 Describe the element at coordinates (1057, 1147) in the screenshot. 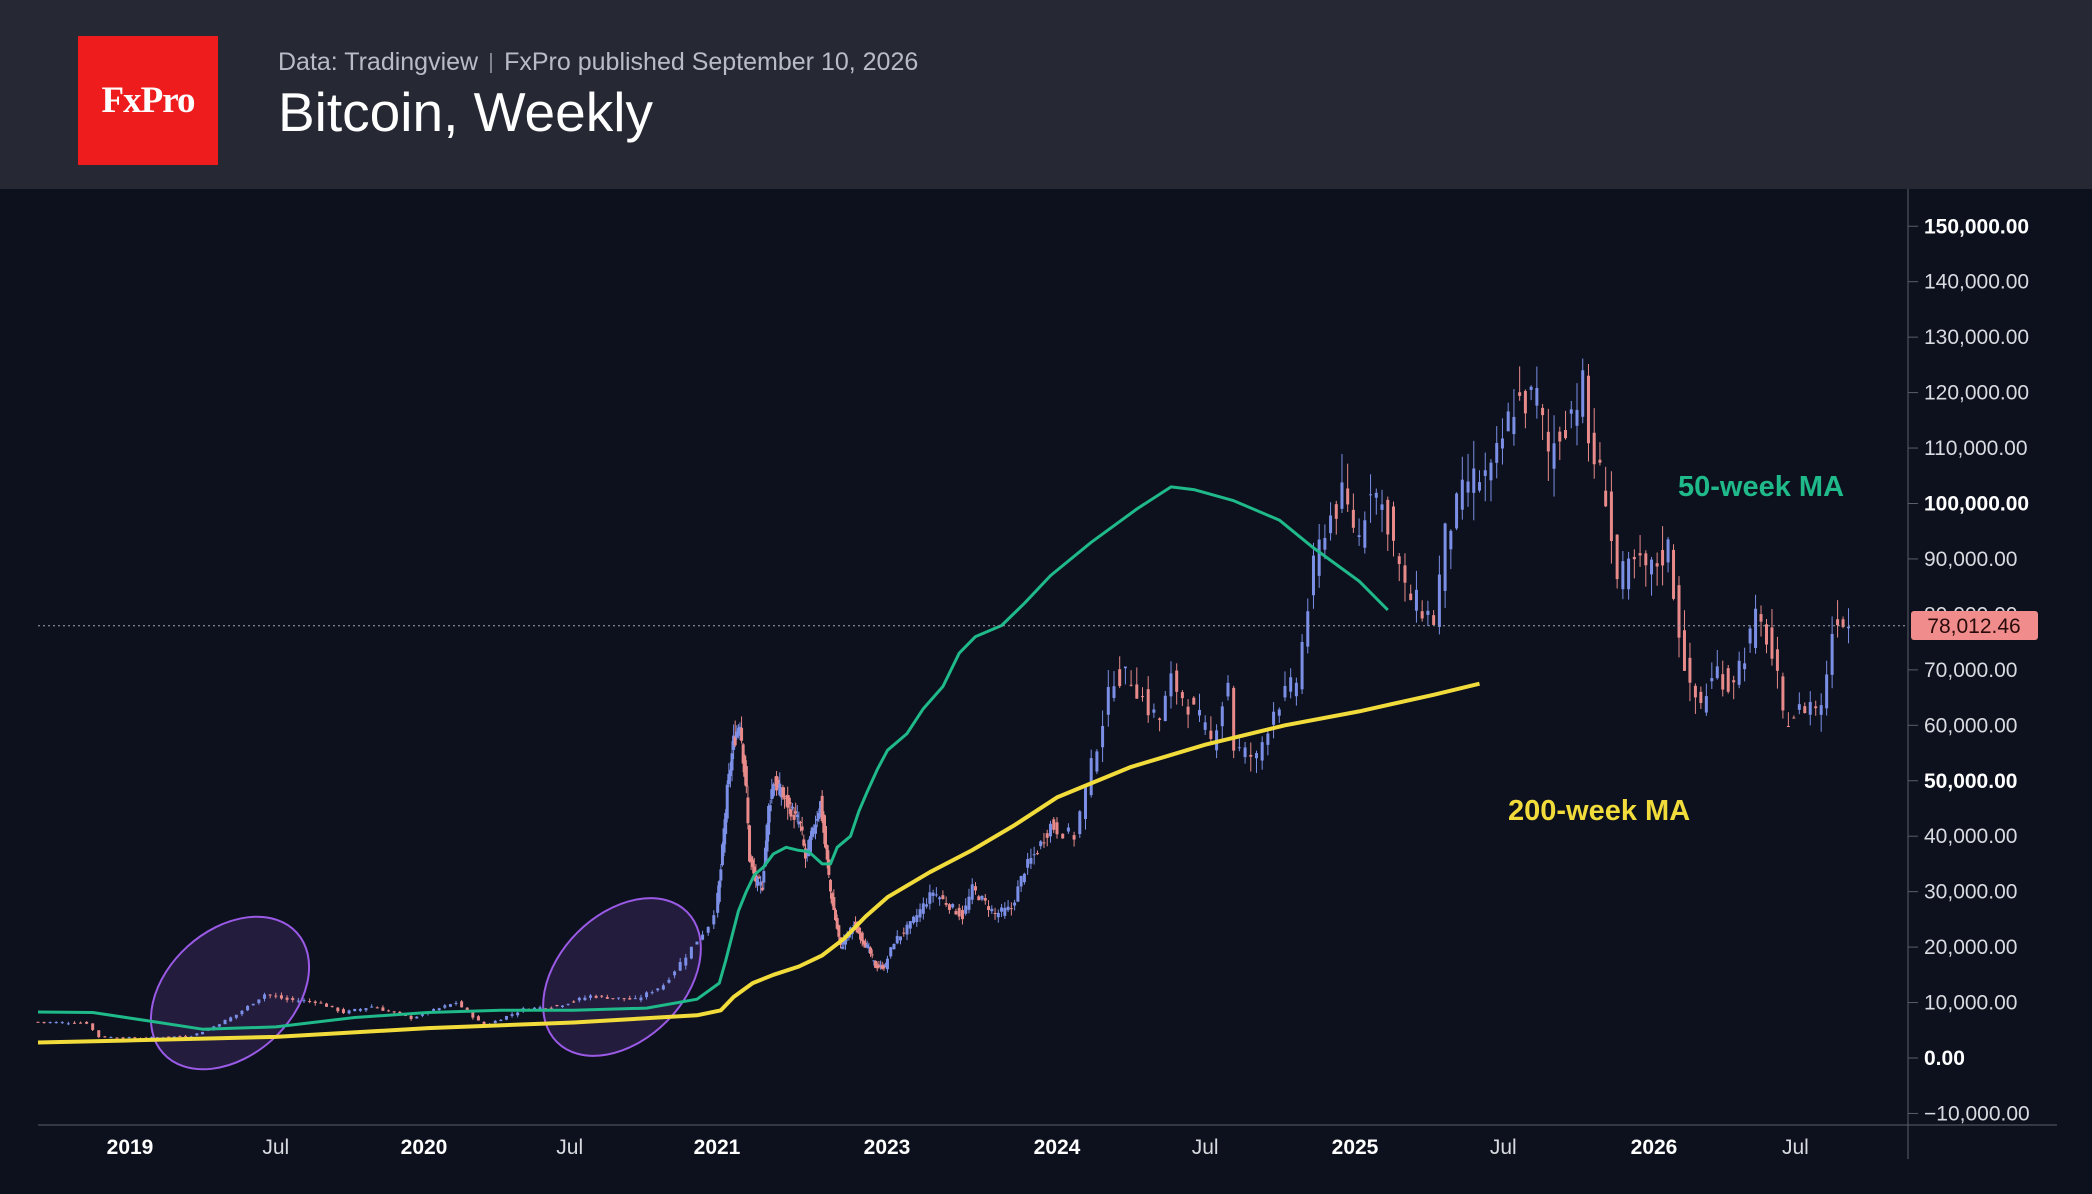

I see `x-tick-label: 2024` at that location.